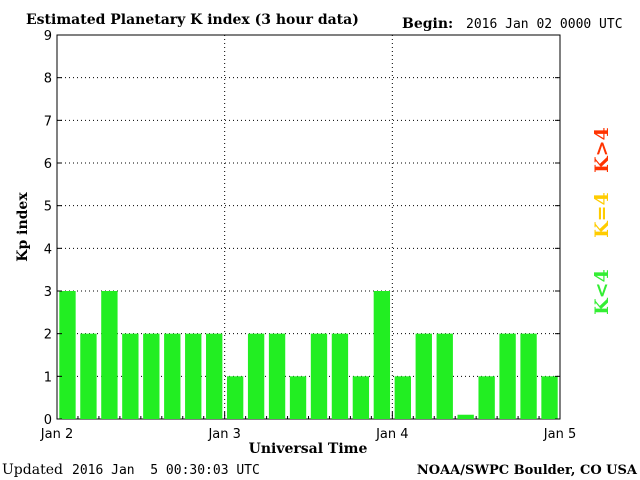  Describe the element at coordinates (602, 150) in the screenshot. I see `legend-k-greater-4: K>4` at that location.